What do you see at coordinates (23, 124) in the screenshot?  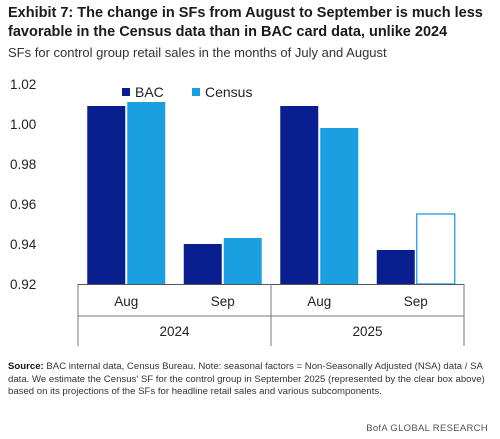 I see `y-tick-label: 1.00` at bounding box center [23, 124].